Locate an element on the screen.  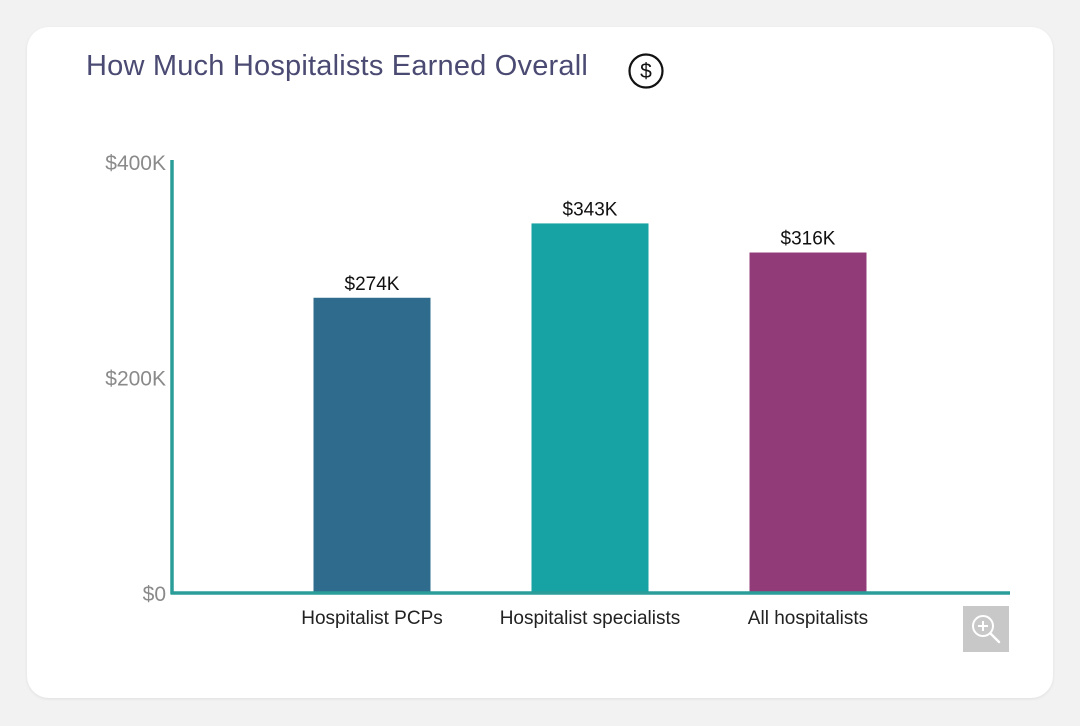
x-tick-label: All hospitalists is located at coordinates (808, 618).